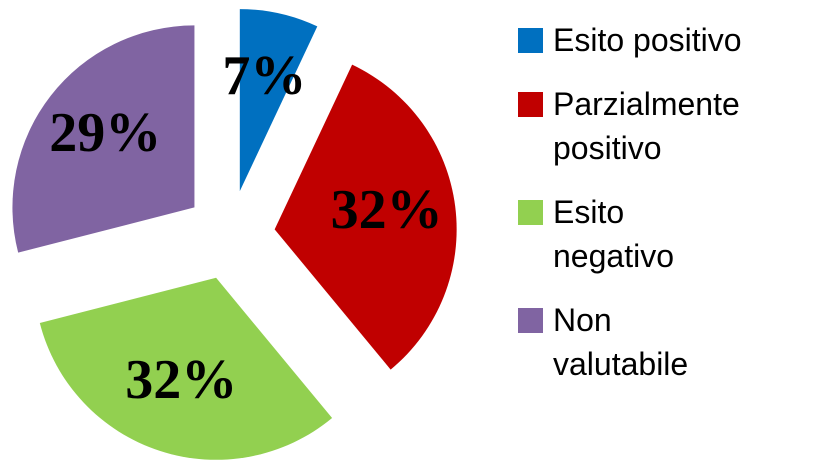 This screenshot has width=815, height=460. I want to click on legend-label: Esito negativo, so click(613, 234).